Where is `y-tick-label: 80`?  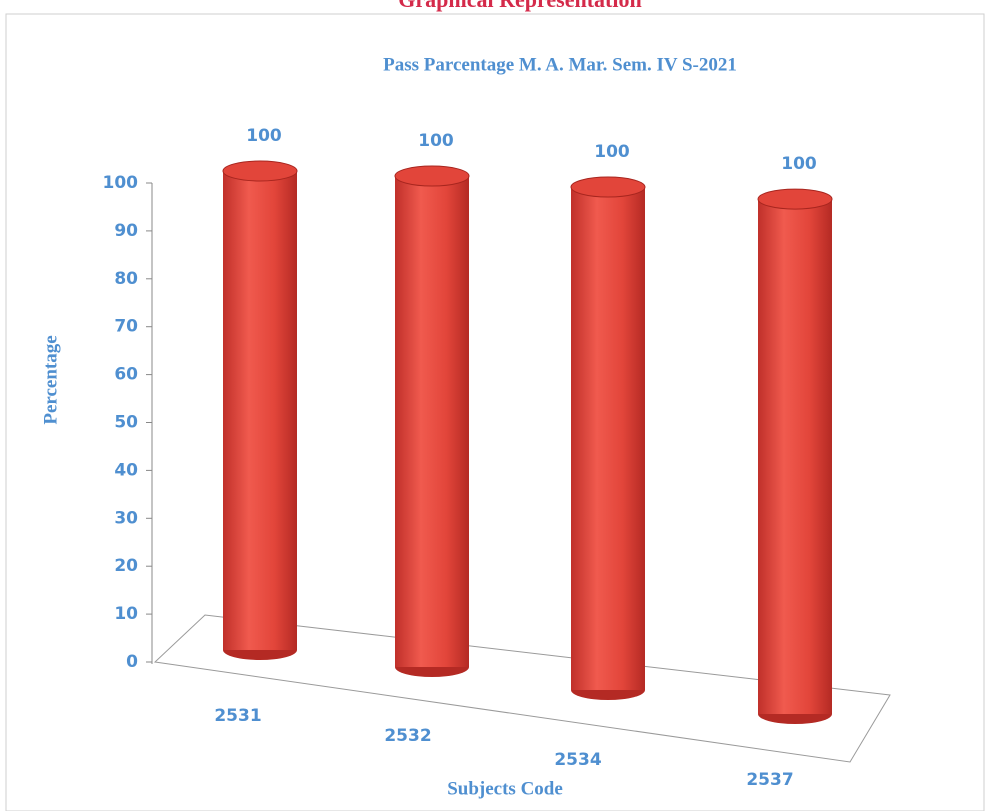 y-tick-label: 80 is located at coordinates (126, 279).